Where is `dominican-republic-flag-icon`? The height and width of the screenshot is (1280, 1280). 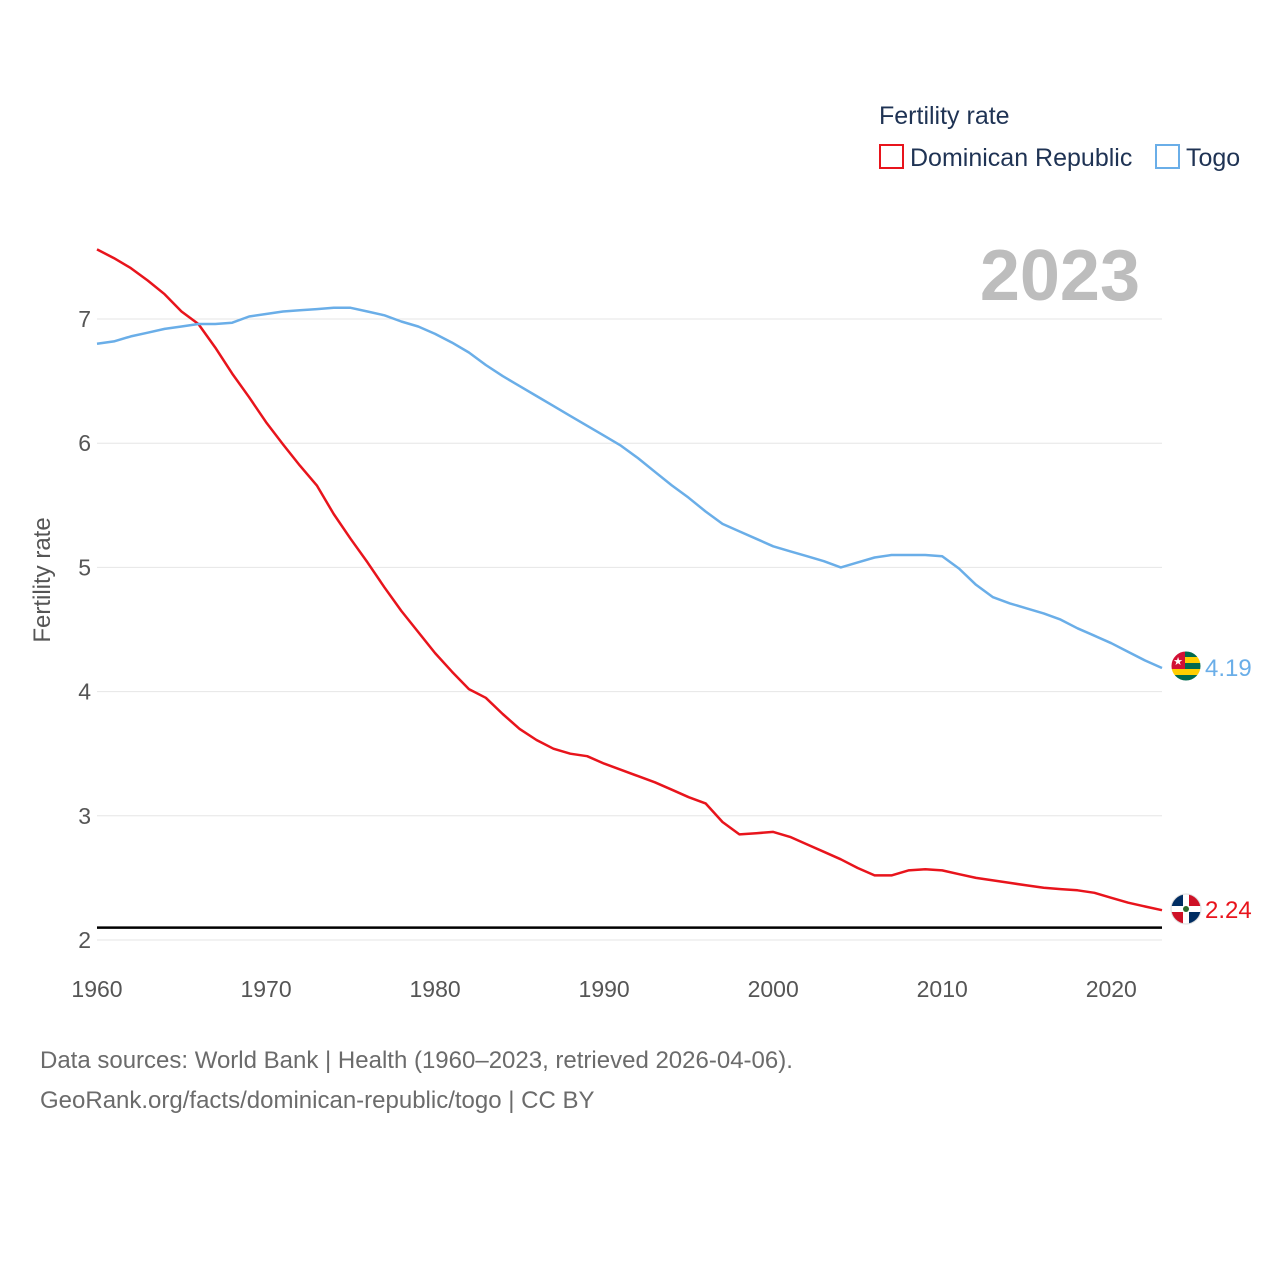
dominican-republic-flag-icon is located at coordinates (1186, 909).